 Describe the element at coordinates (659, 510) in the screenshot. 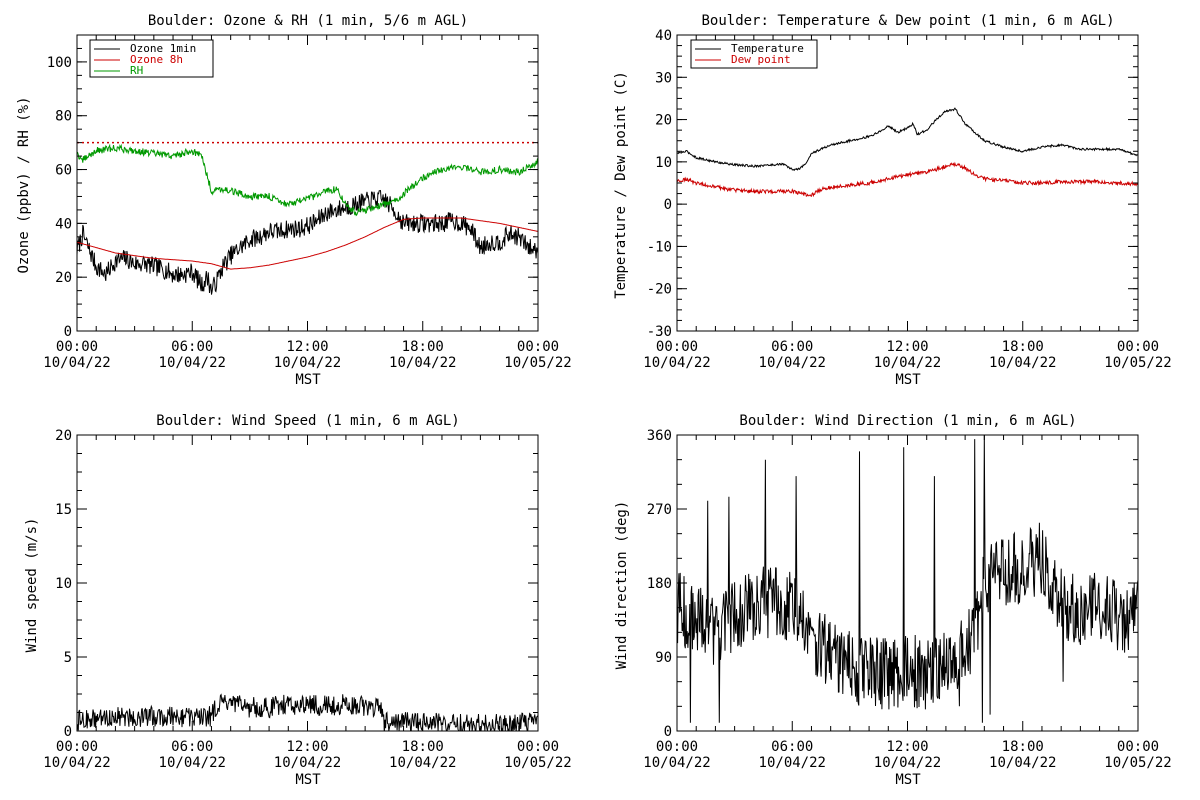

I see `y-tick-label: 270` at that location.